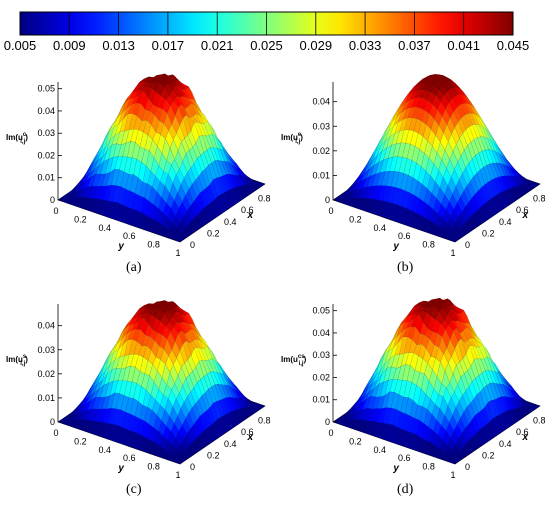  What do you see at coordinates (266, 45) in the screenshot?
I see `colorbar-tick-label: 0.025` at bounding box center [266, 45].